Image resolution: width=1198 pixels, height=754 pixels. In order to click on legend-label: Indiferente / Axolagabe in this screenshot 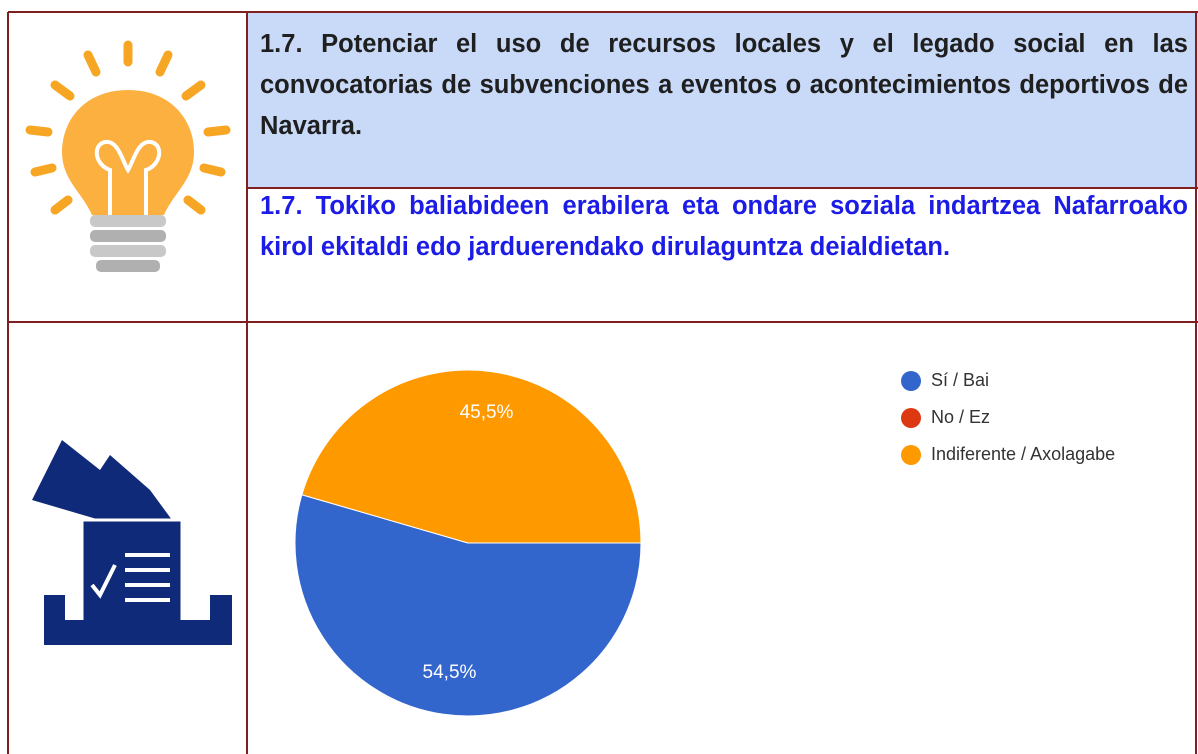, I will do `click(1023, 454)`.